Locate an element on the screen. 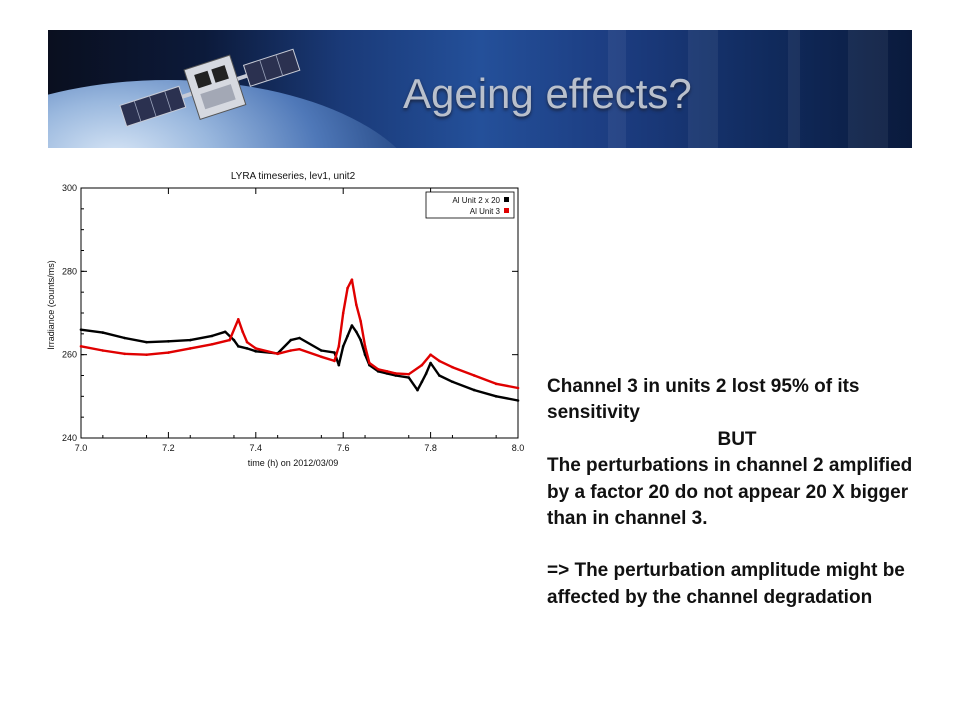 This screenshot has width=960, height=720. x-tick-label: 7.6 is located at coordinates (343, 448).